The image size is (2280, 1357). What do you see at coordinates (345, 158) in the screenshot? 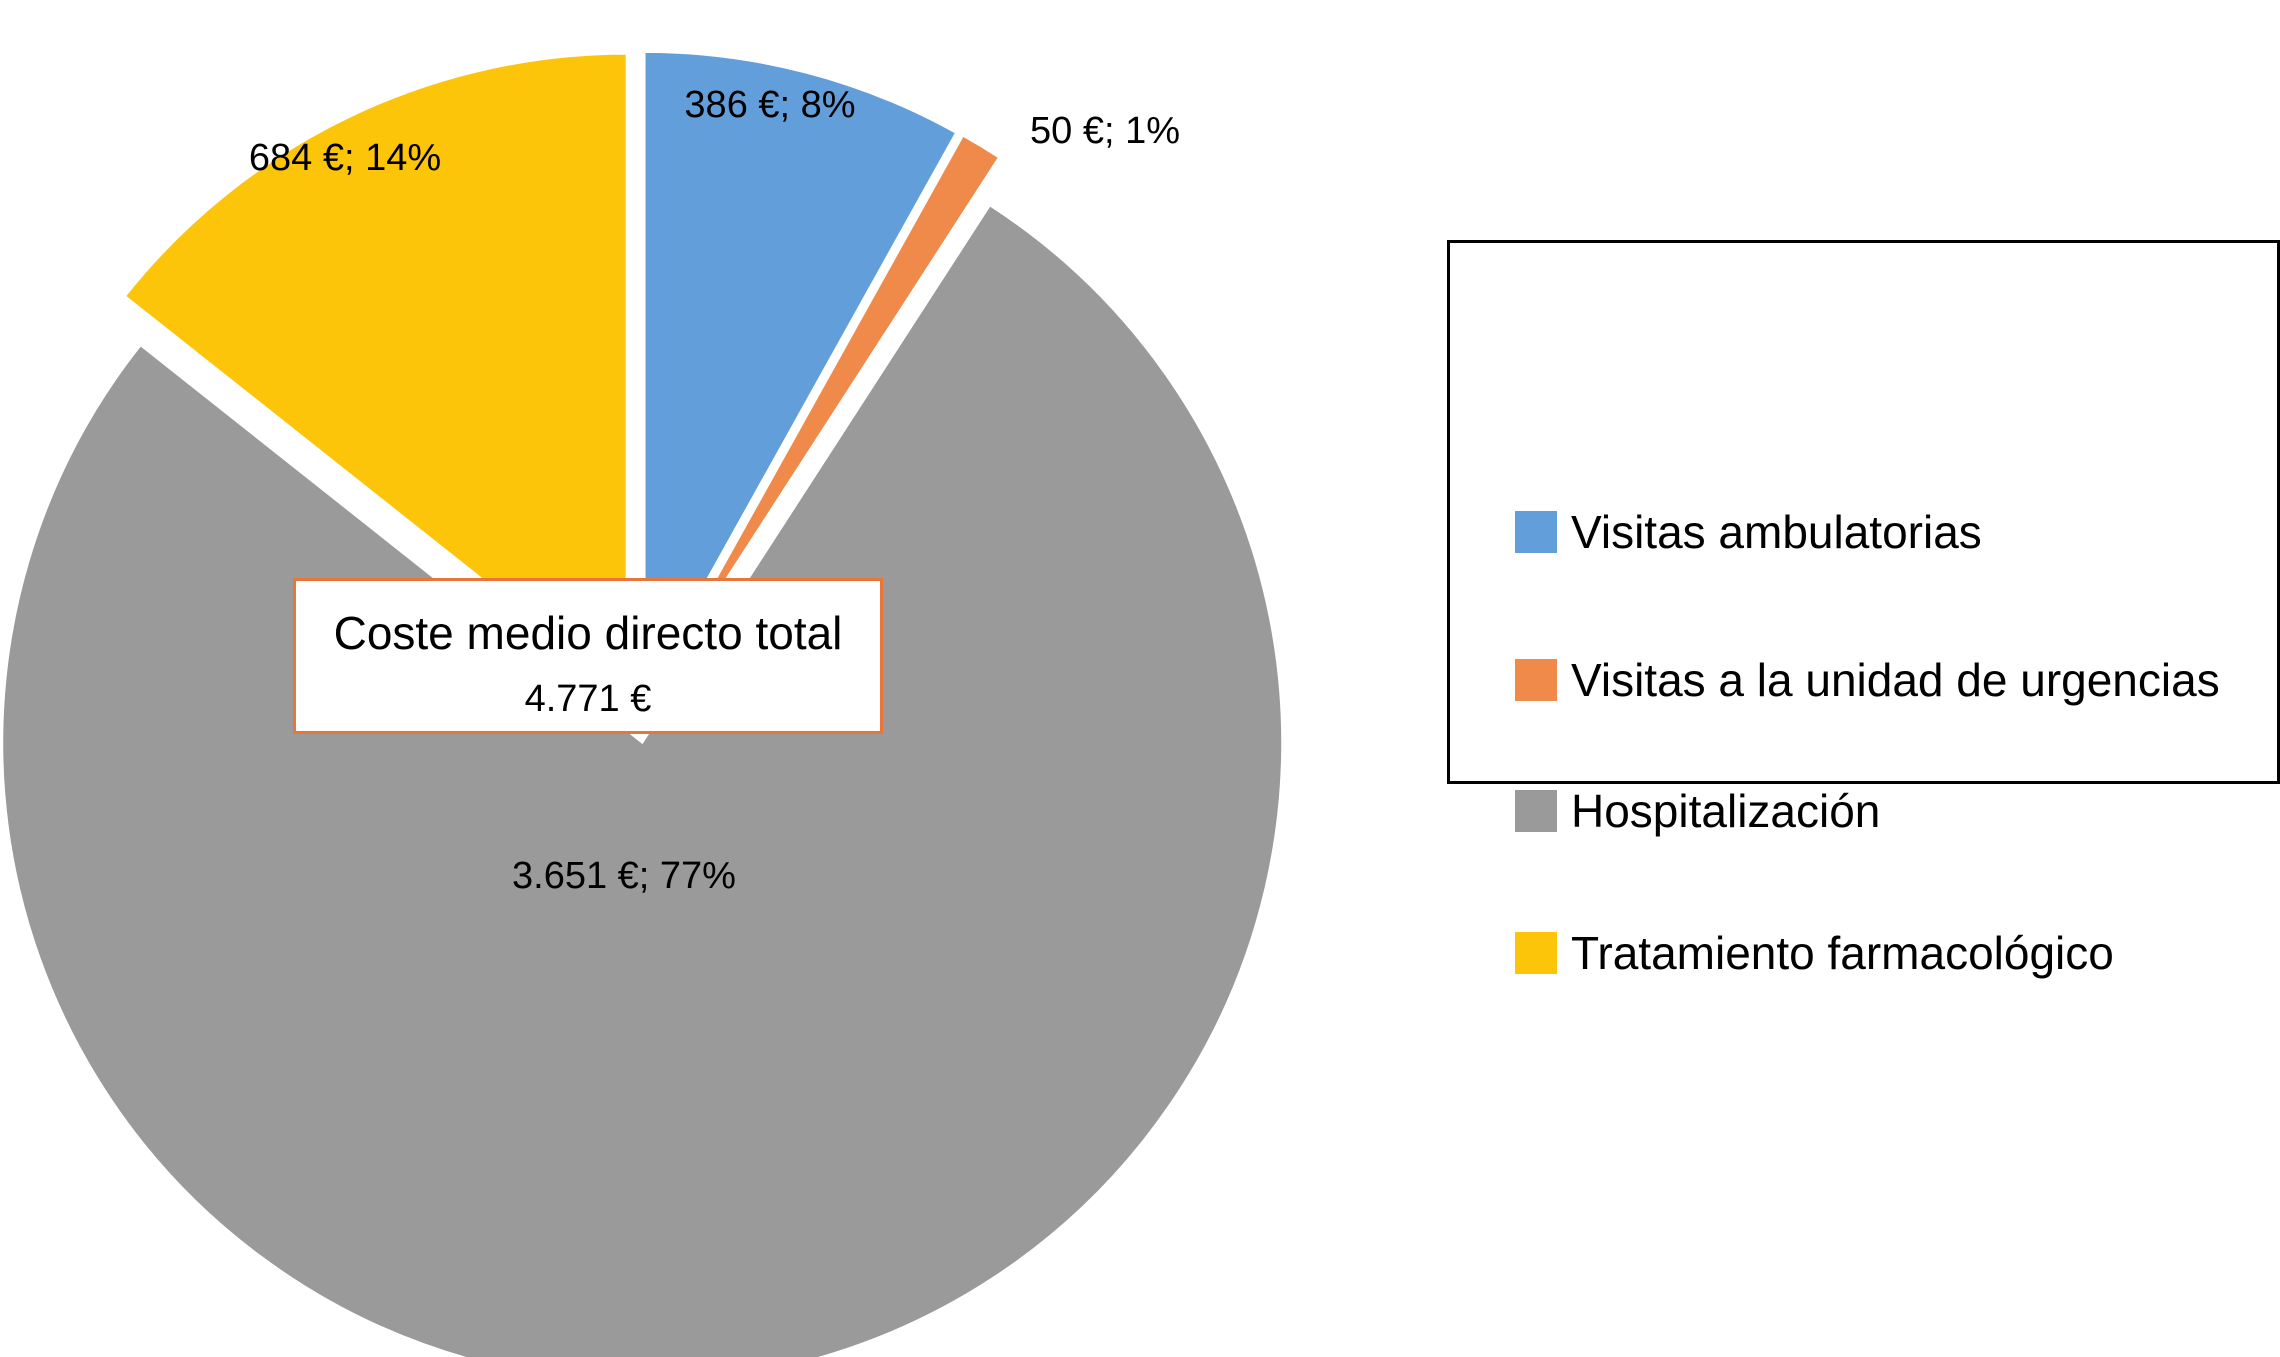
I see `slice-label-tratamiento-farmacologico: 684 €; 14%` at bounding box center [345, 158].